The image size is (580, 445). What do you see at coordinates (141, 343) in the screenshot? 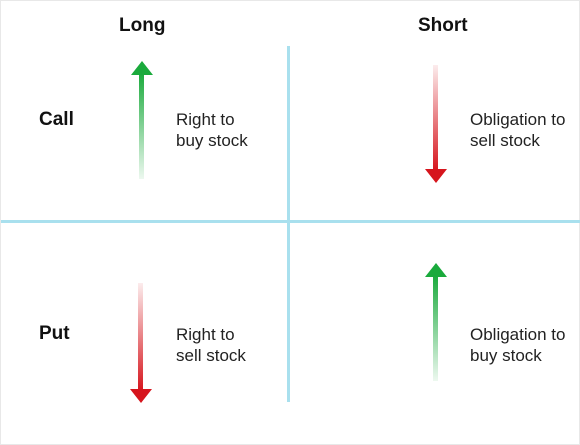
I see `long-put-down-arrow-icon` at bounding box center [141, 343].